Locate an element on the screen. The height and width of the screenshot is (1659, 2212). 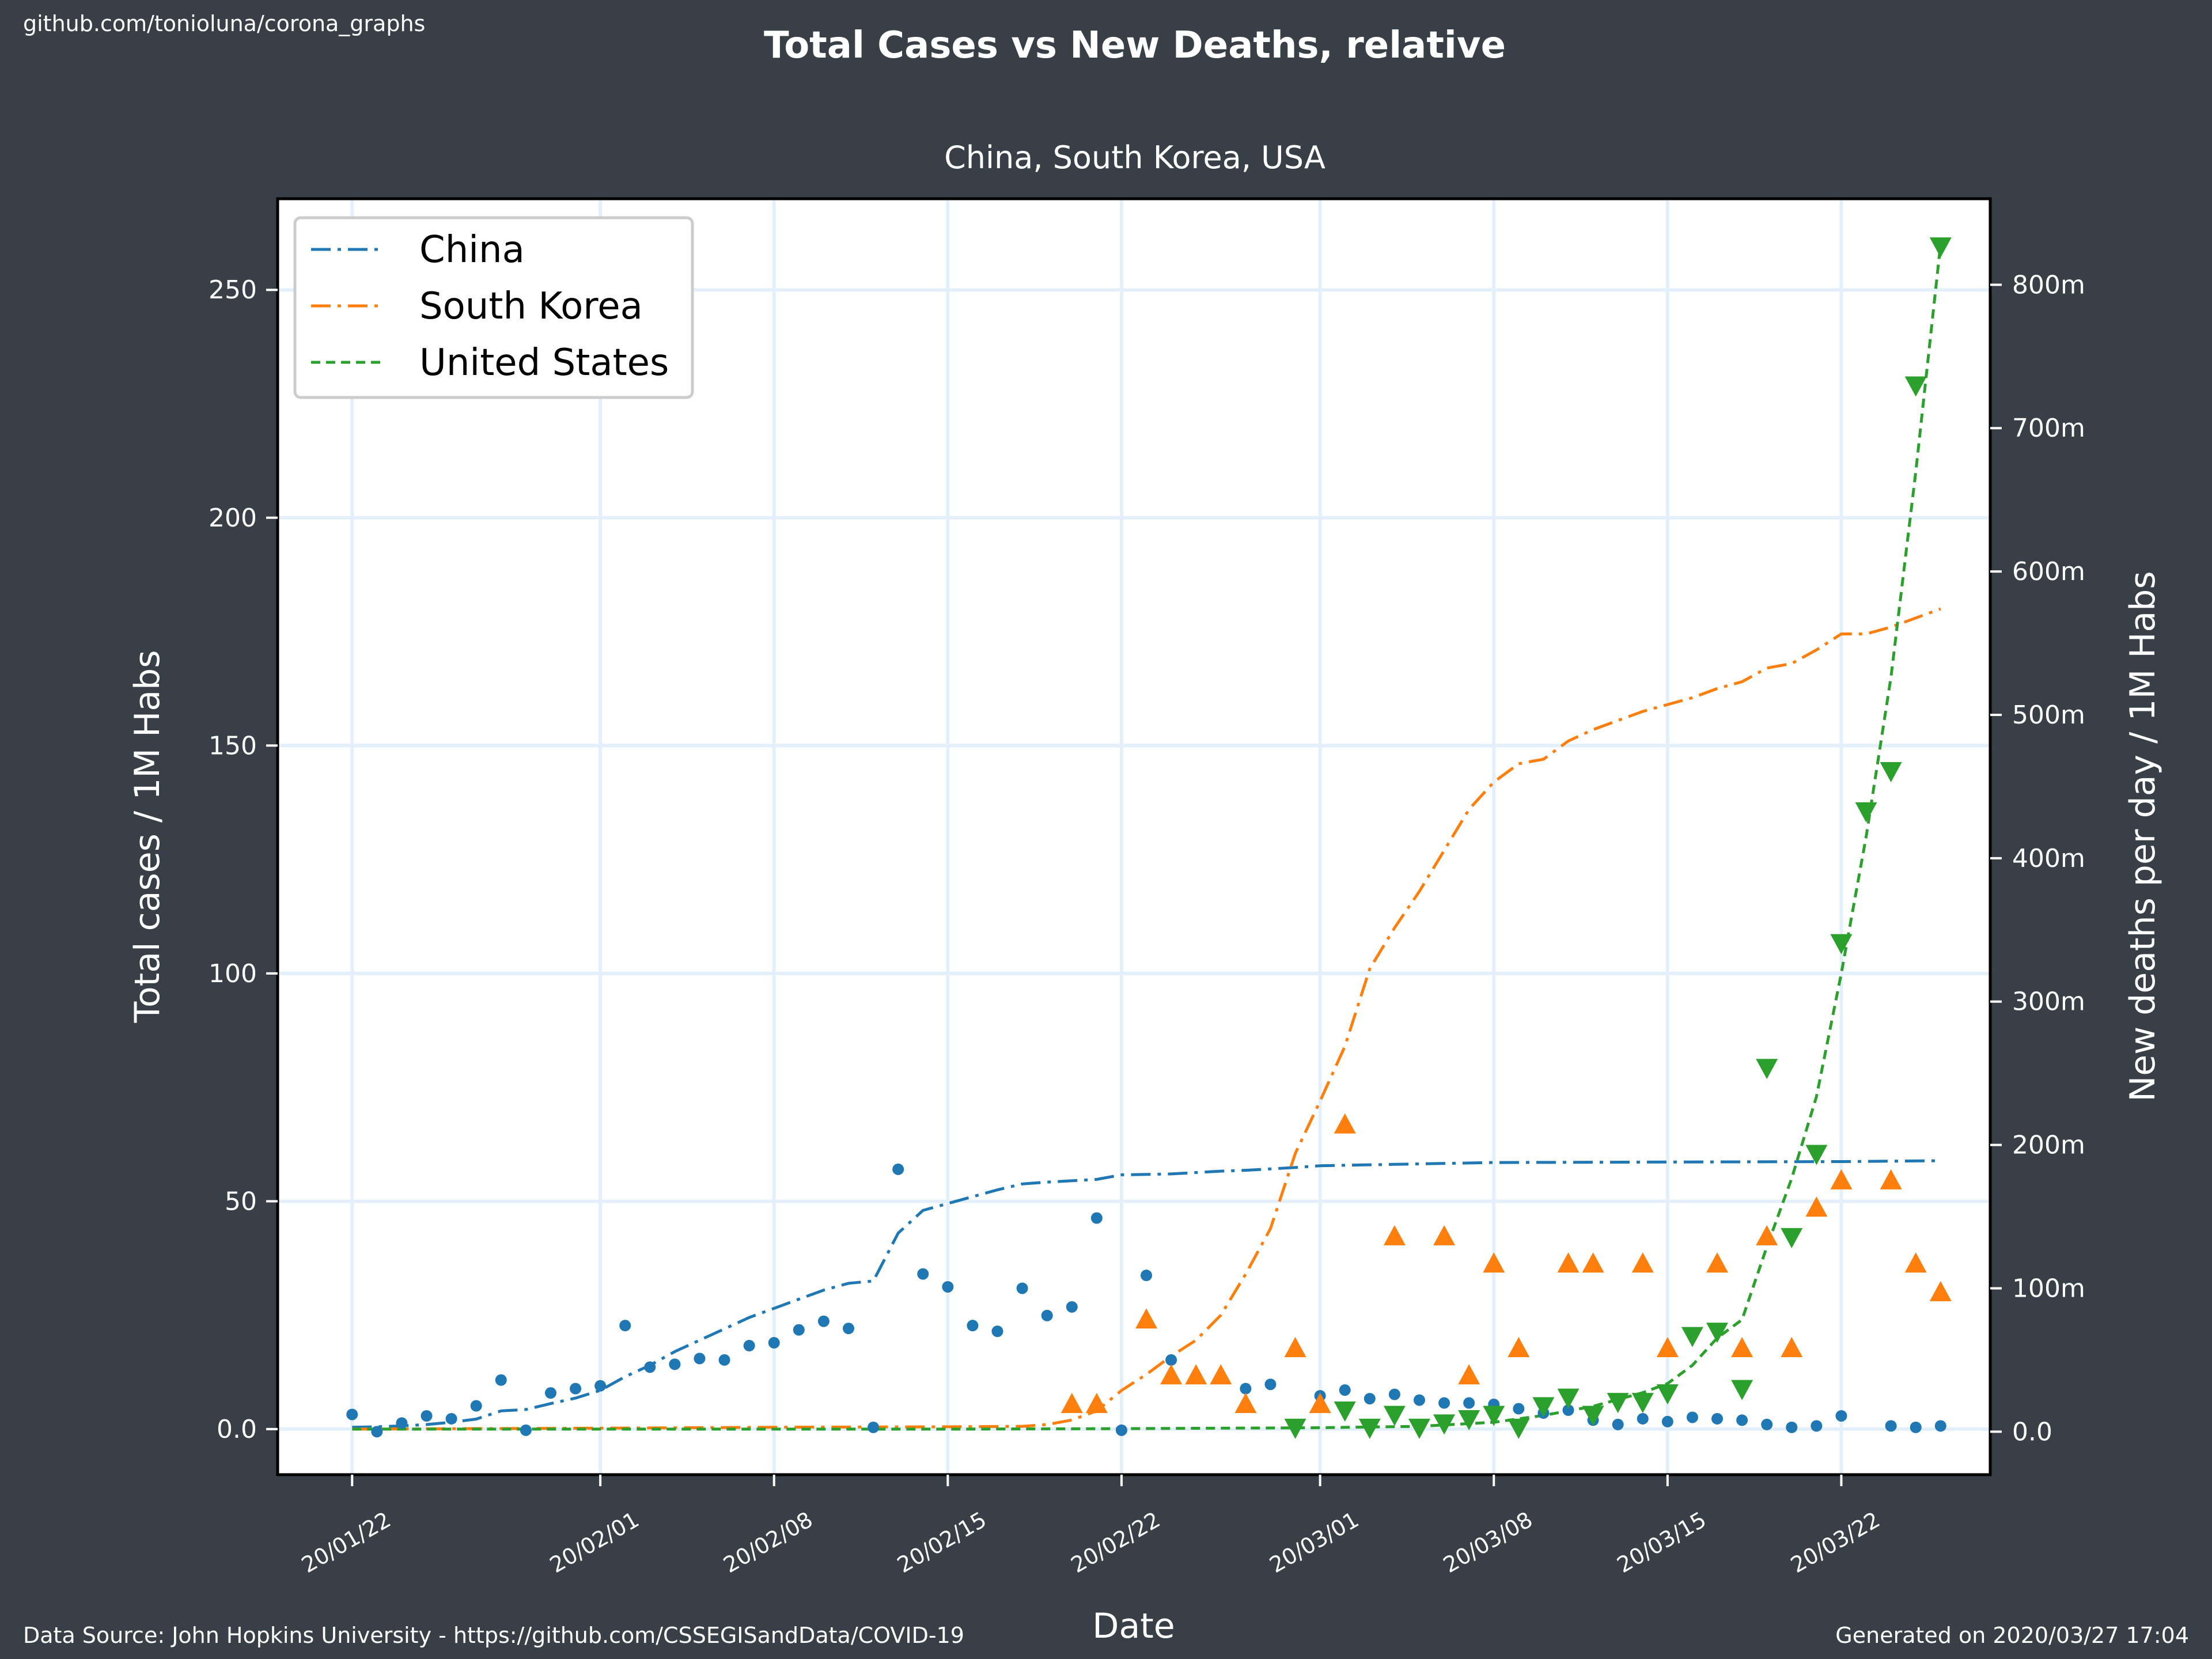
y2-tick-label: 500m is located at coordinates (2048, 715).